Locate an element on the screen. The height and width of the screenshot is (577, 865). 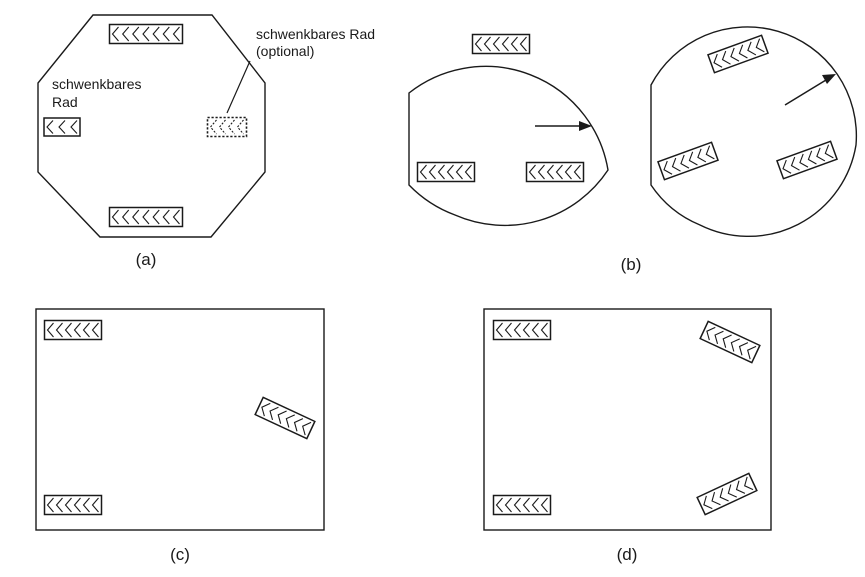
panel-c: (c) is located at coordinates (180, 436).